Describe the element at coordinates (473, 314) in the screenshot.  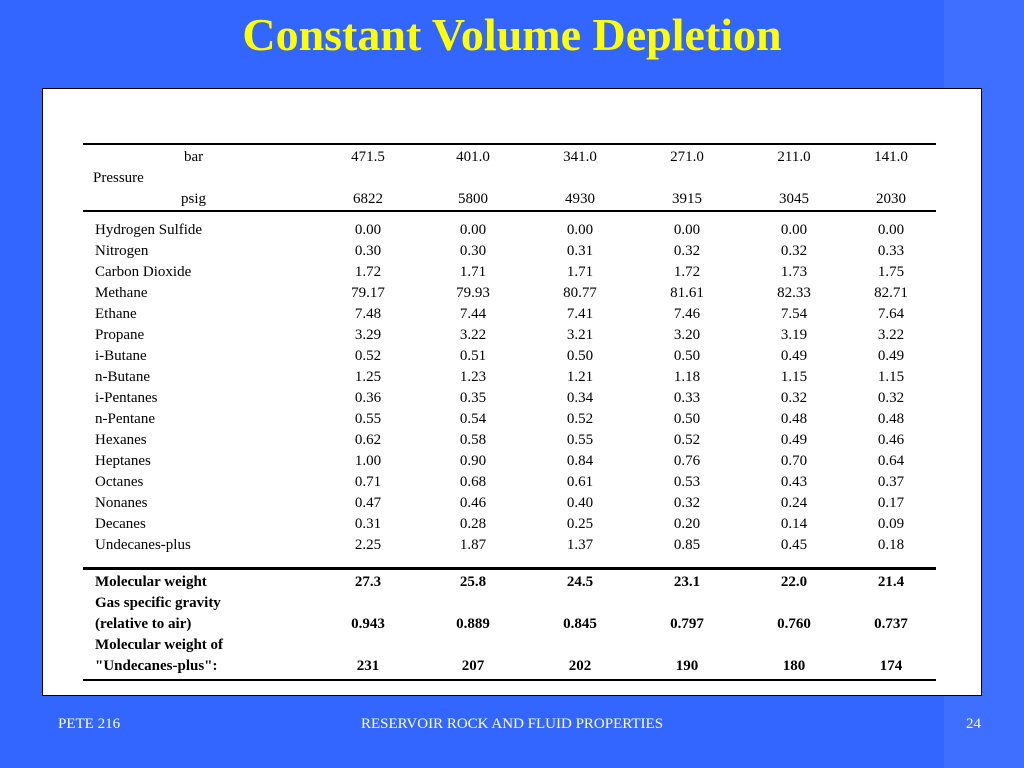
I see `component-value: 7.44` at that location.